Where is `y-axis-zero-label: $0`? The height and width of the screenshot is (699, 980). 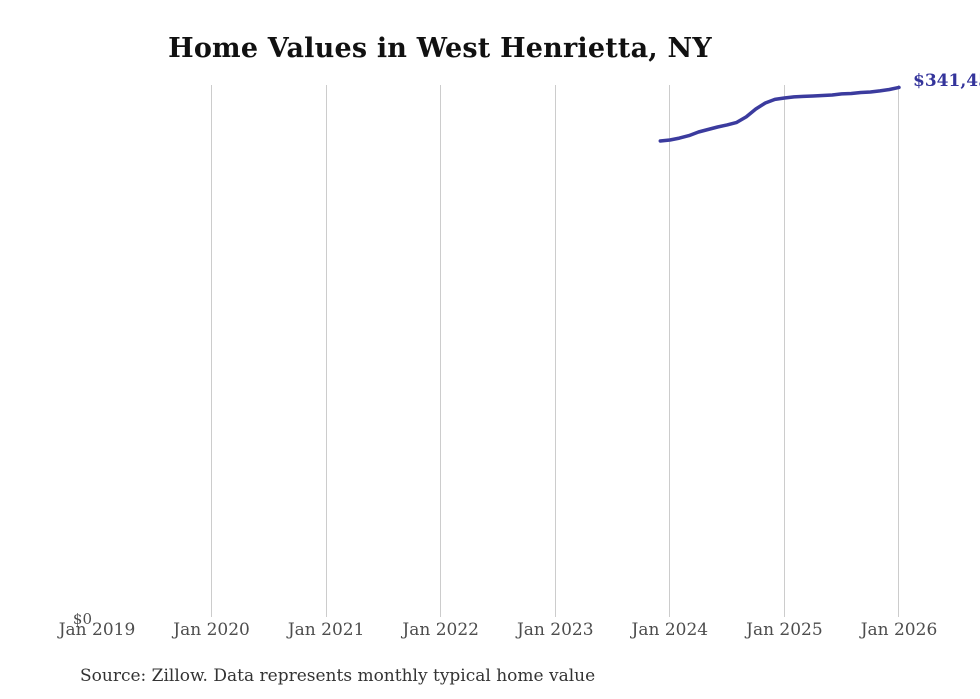 y-axis-zero-label: $0 is located at coordinates (82, 619).